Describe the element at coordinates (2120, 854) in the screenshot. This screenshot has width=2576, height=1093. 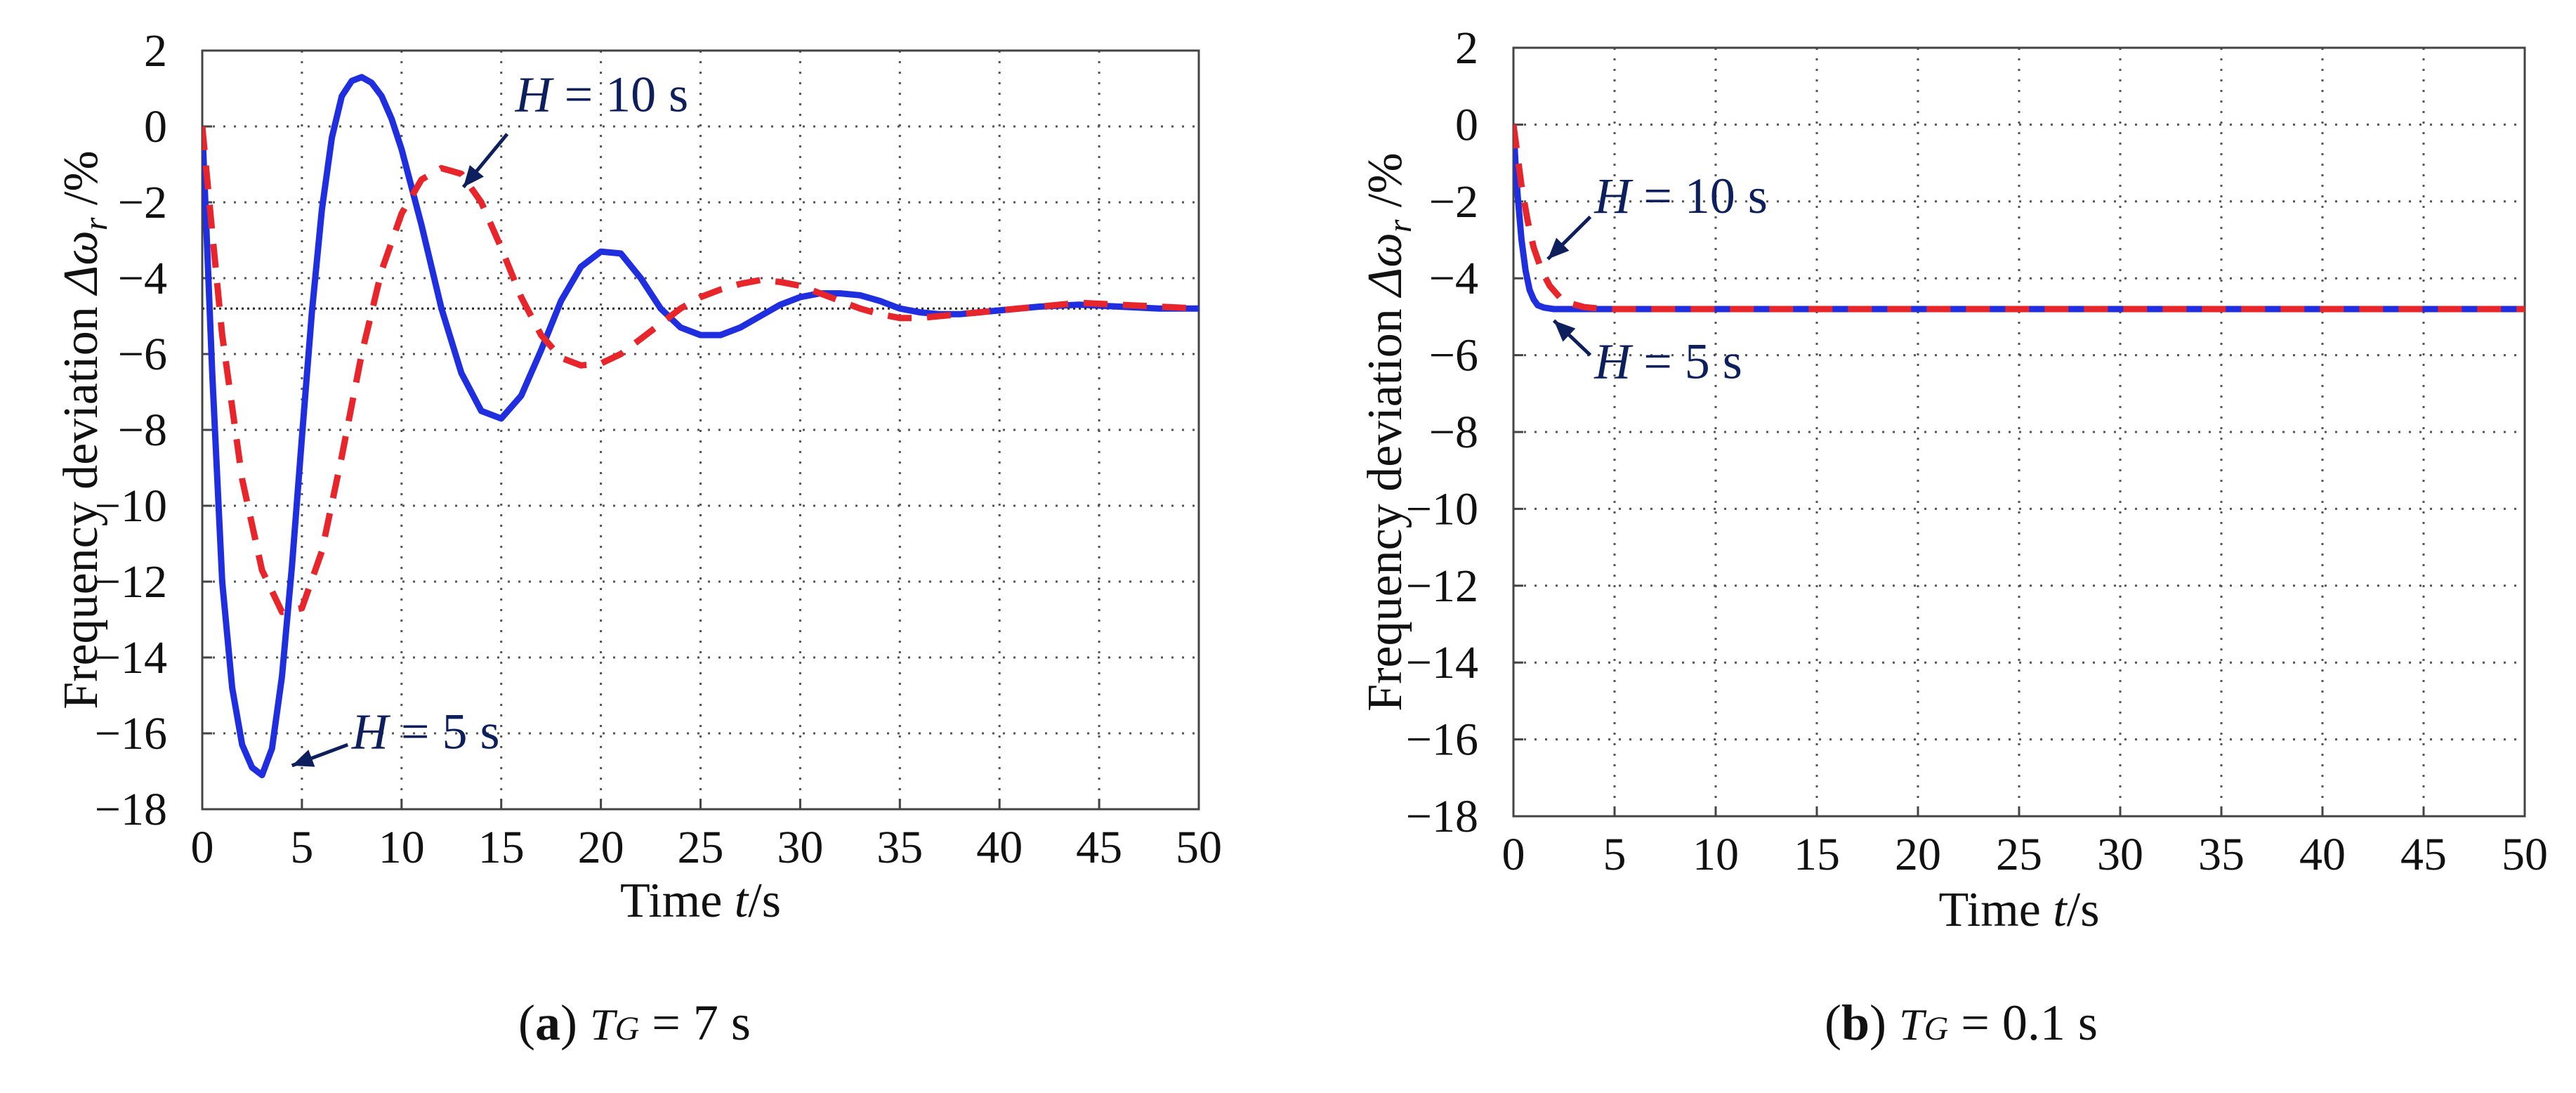
I see `panel-b-xtick-label: 30` at that location.